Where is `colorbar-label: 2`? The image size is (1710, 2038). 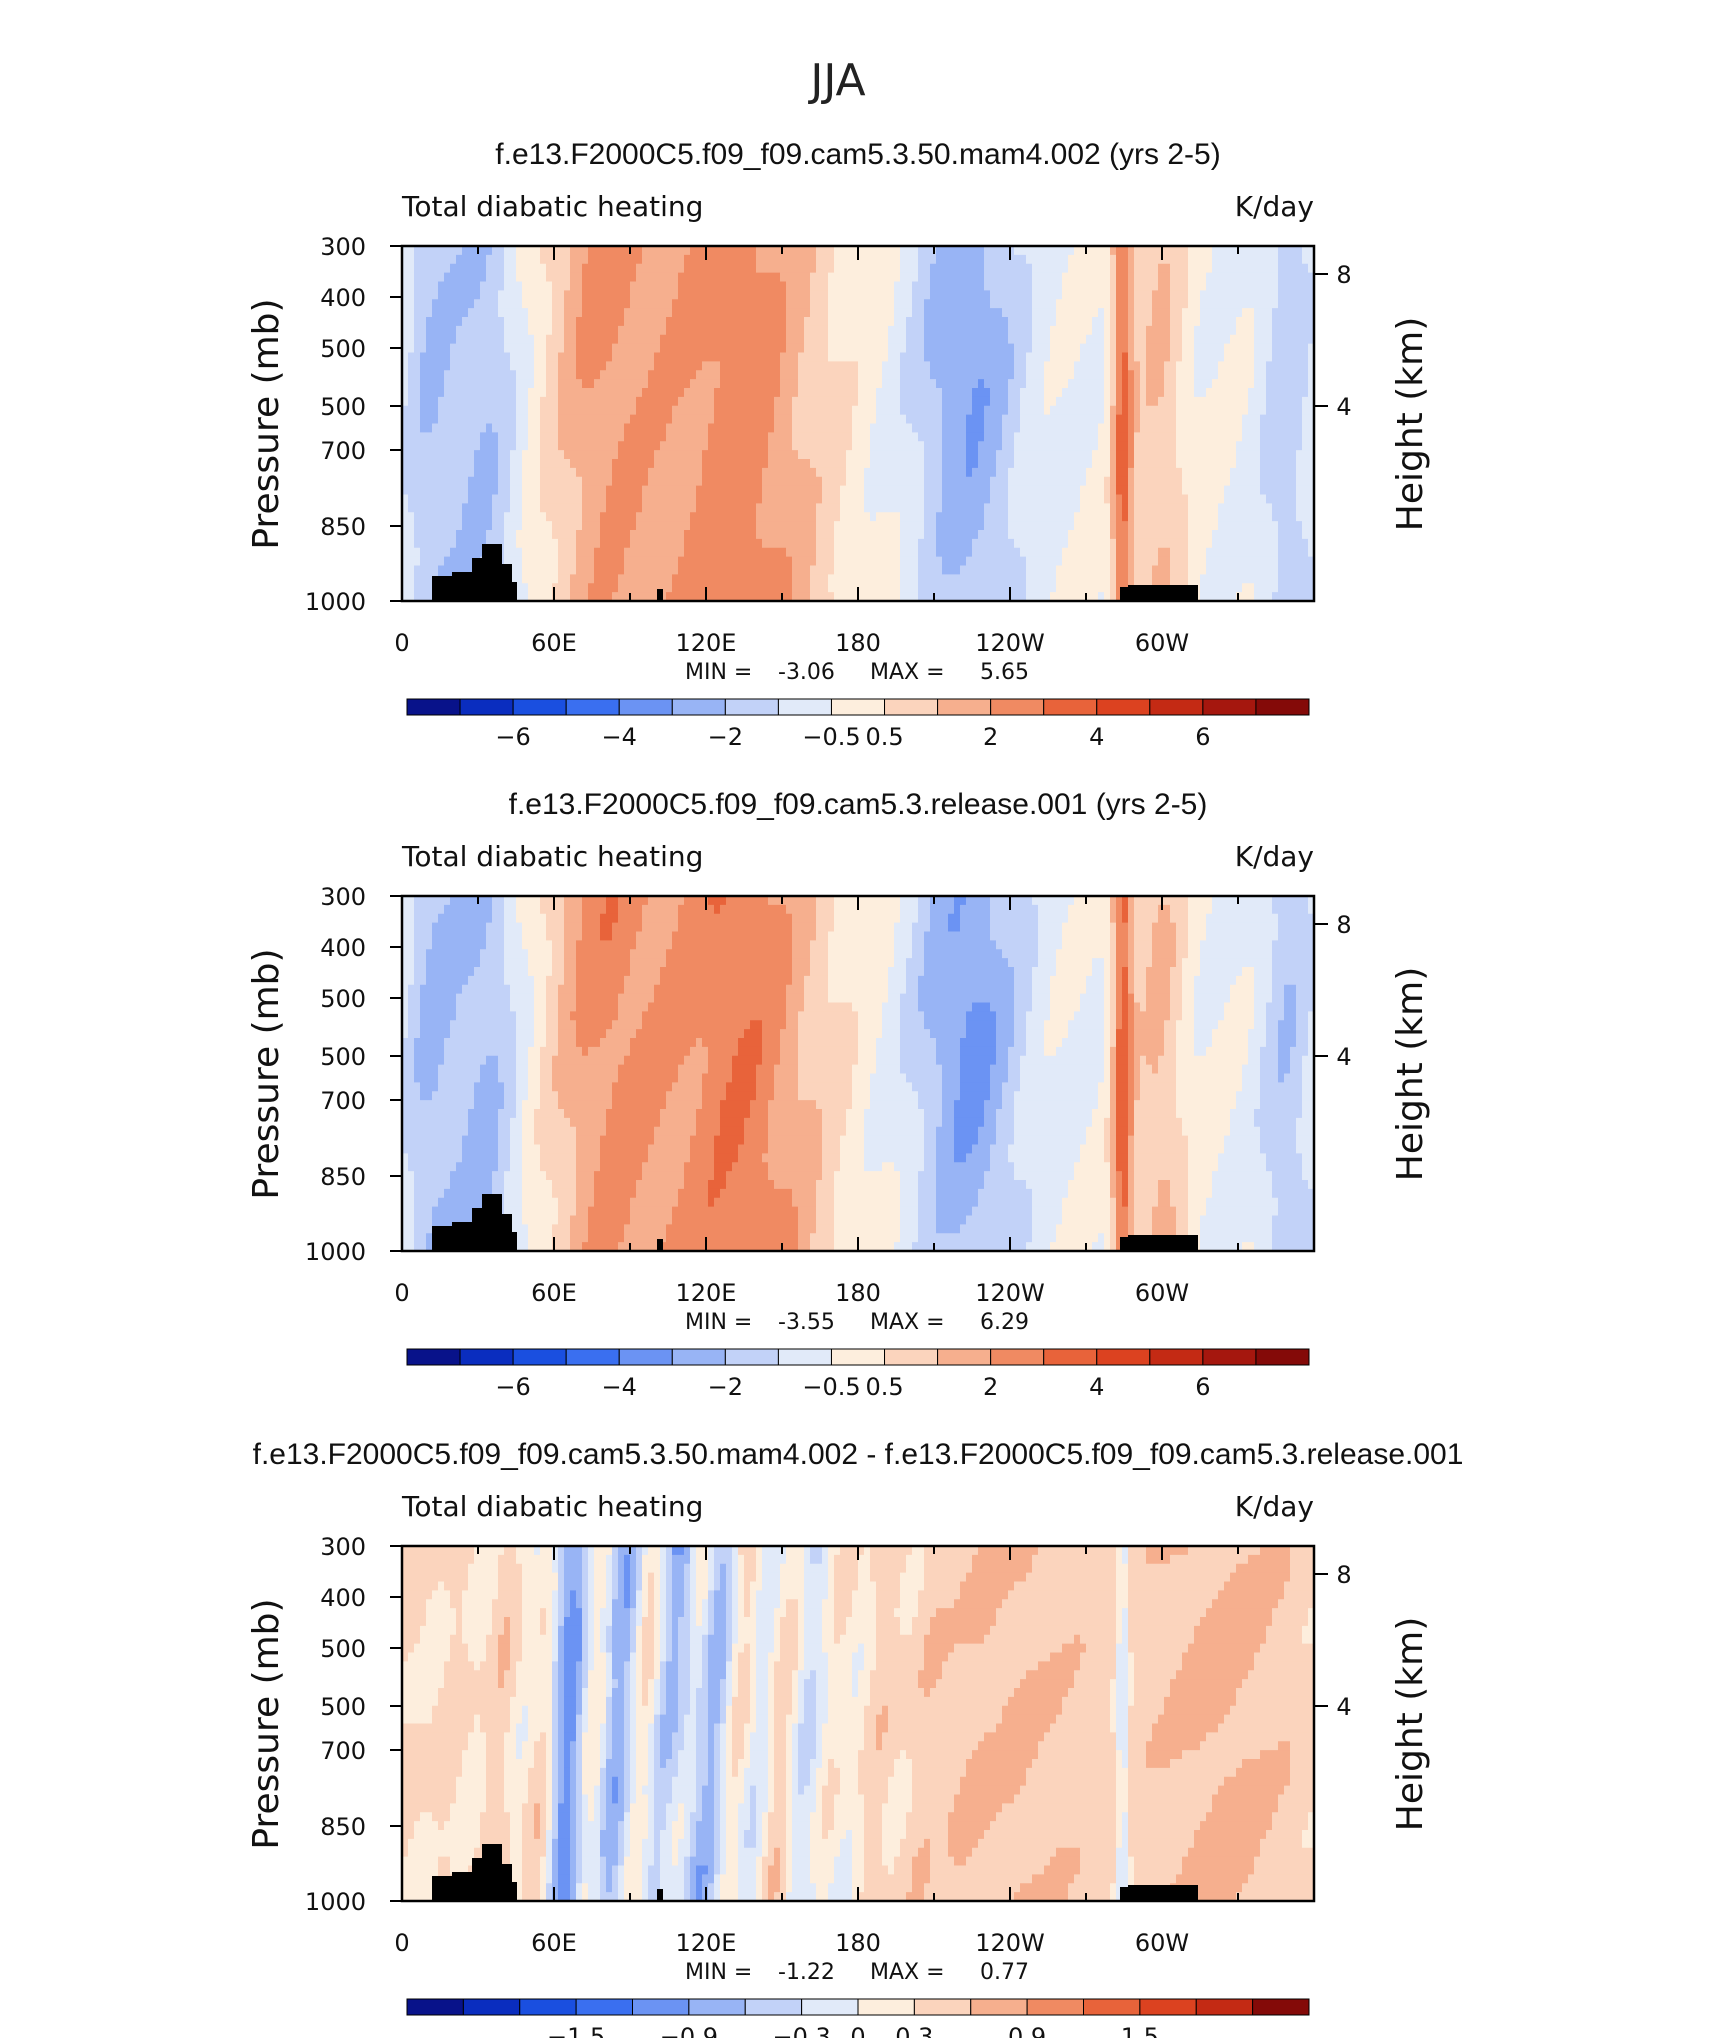
colorbar-label: 2 is located at coordinates (990, 1387).